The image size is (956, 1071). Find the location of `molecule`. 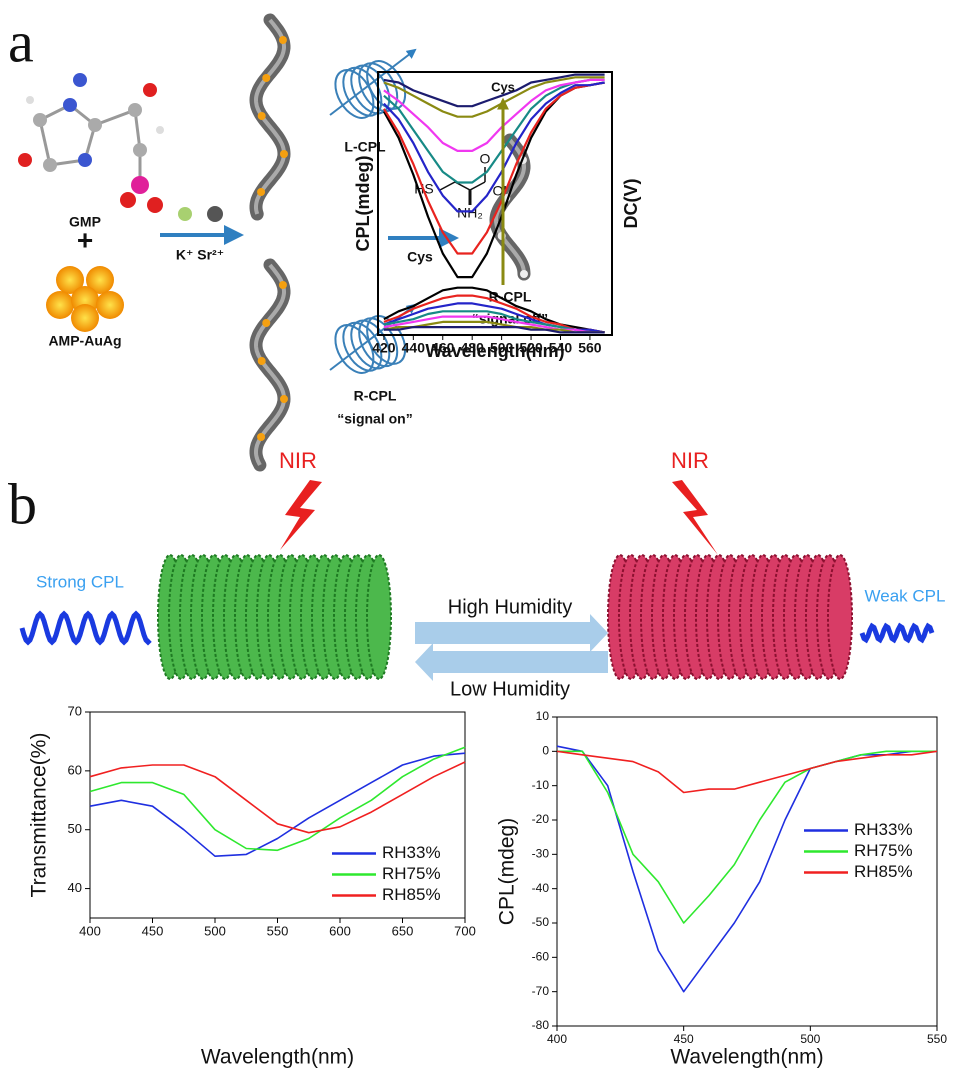

molecule is located at coordinates (91, 143).